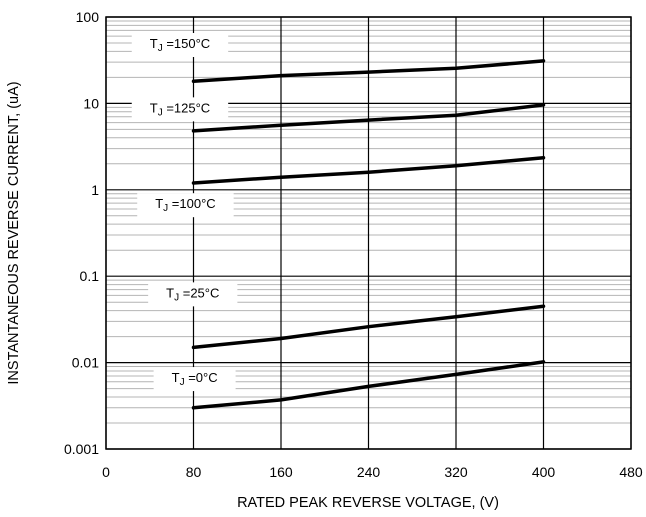 This screenshot has height=517, width=646. What do you see at coordinates (194, 472) in the screenshot?
I see `x-tick-label: 80` at bounding box center [194, 472].